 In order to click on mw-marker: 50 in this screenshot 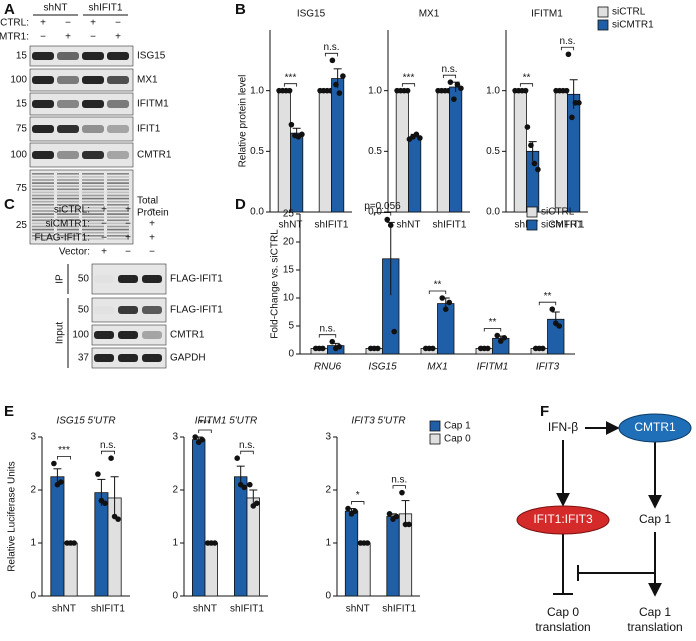, I will do `click(84, 279)`.